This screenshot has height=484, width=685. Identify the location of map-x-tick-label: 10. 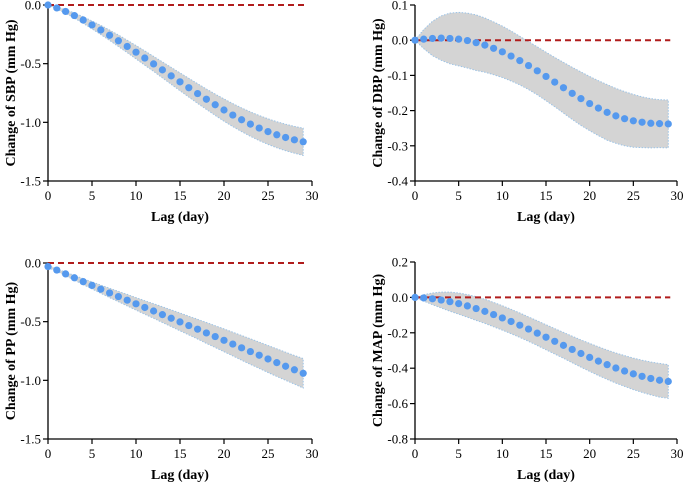
(502, 453).